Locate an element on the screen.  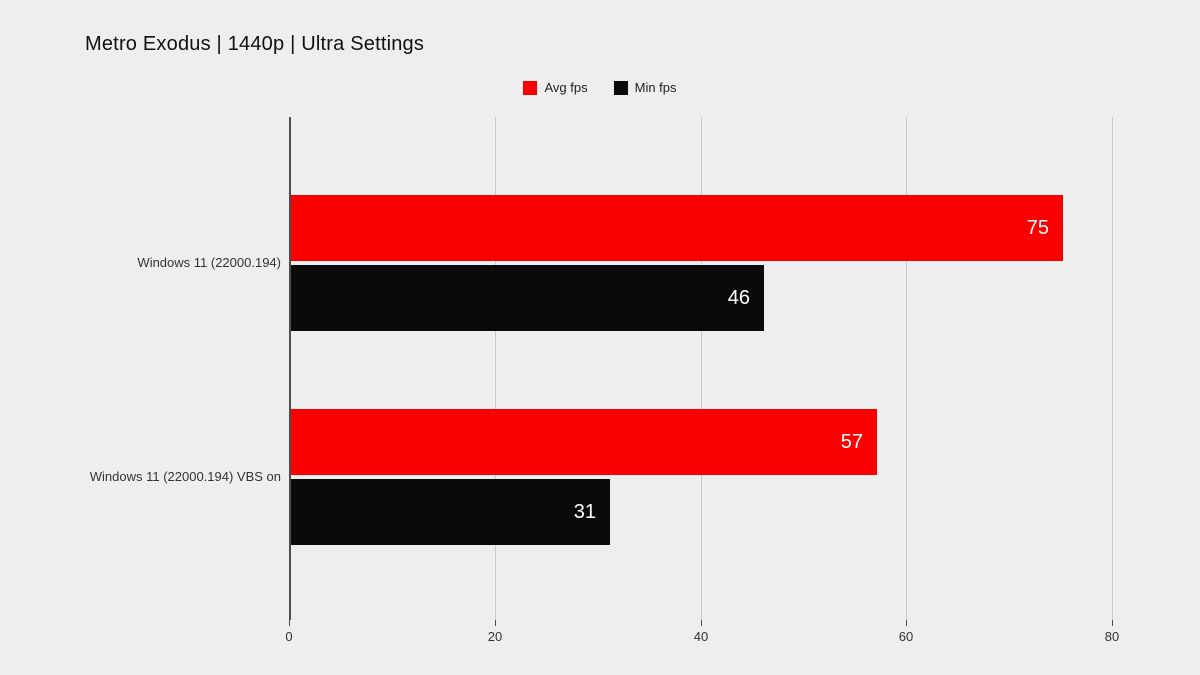
legend-item-min-fps: Min fps is located at coordinates (645, 87).